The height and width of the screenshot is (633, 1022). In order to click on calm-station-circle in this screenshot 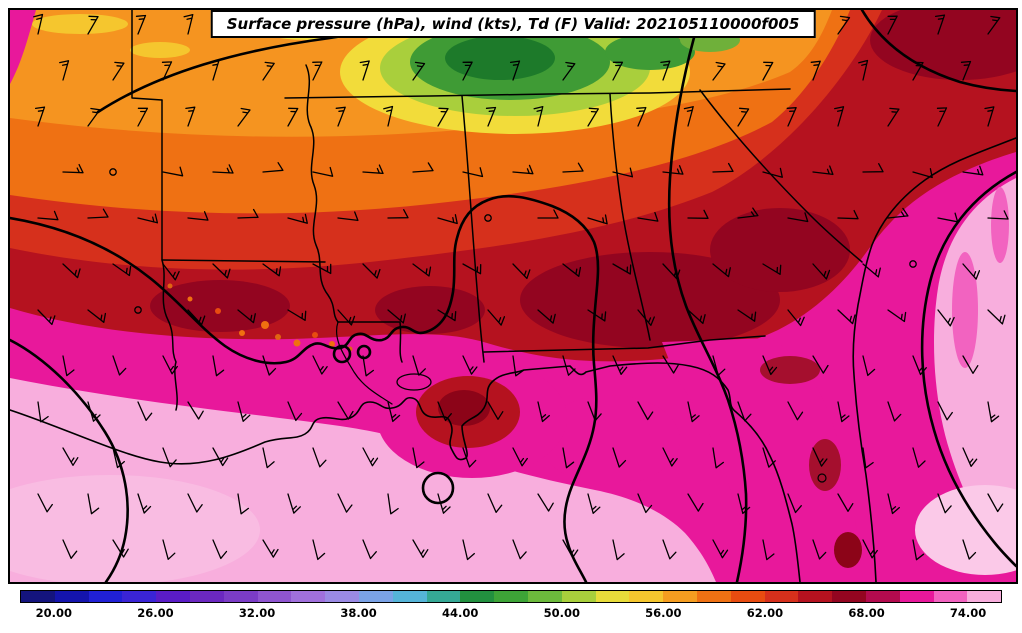, I will do `click(113, 172)`.